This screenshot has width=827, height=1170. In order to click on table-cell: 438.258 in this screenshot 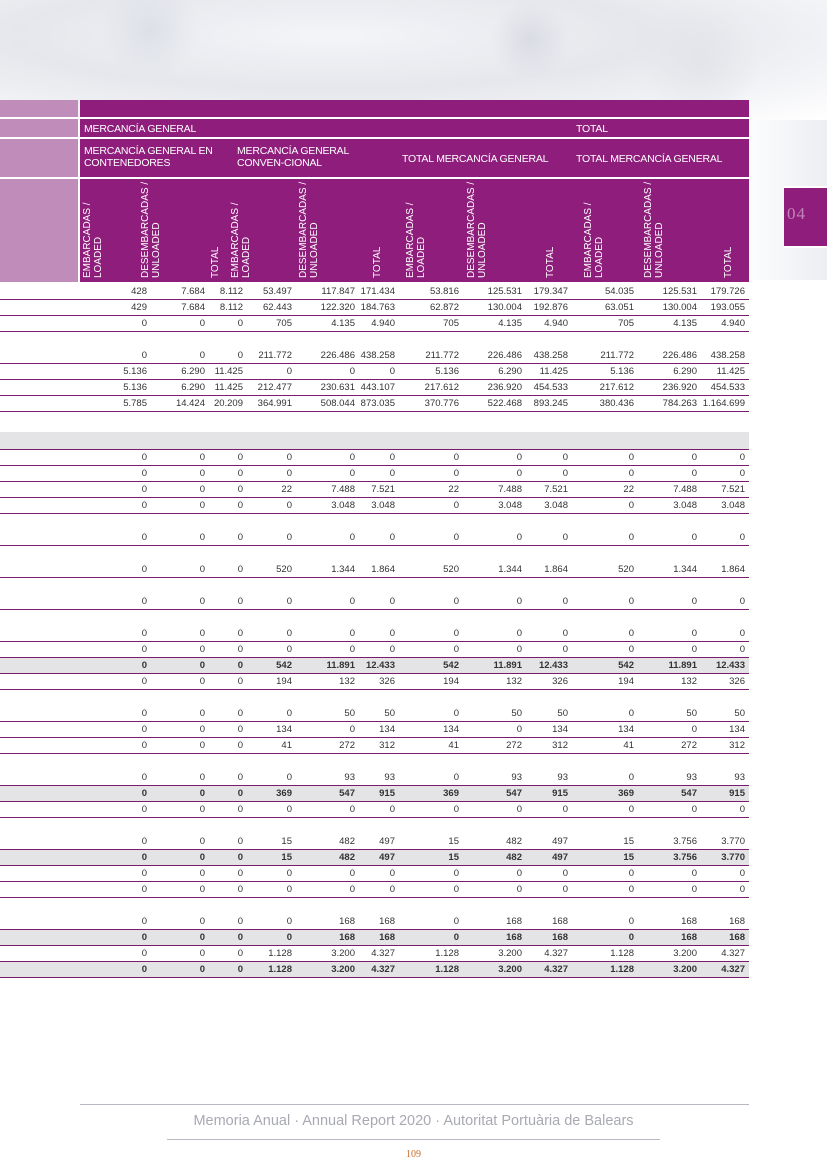, I will do `click(550, 355)`.